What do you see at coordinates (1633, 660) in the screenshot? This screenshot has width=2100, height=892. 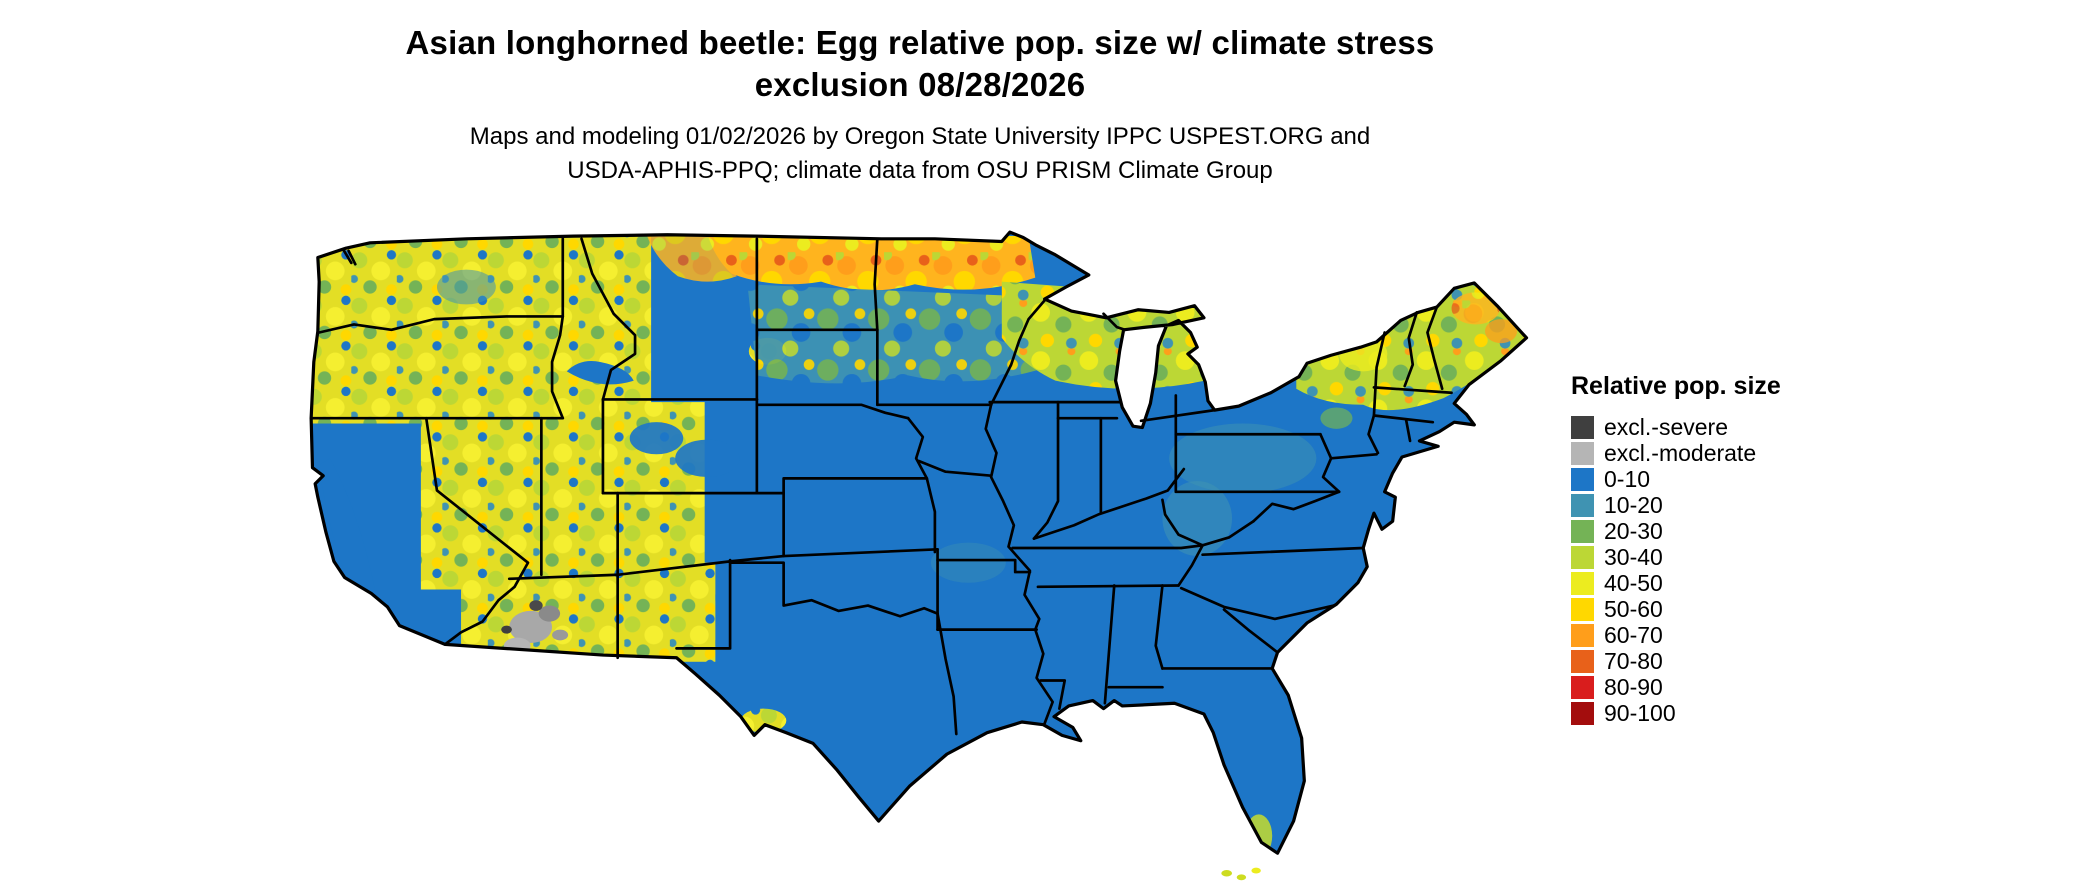 I see `legend-item-label: 70-80` at bounding box center [1633, 660].